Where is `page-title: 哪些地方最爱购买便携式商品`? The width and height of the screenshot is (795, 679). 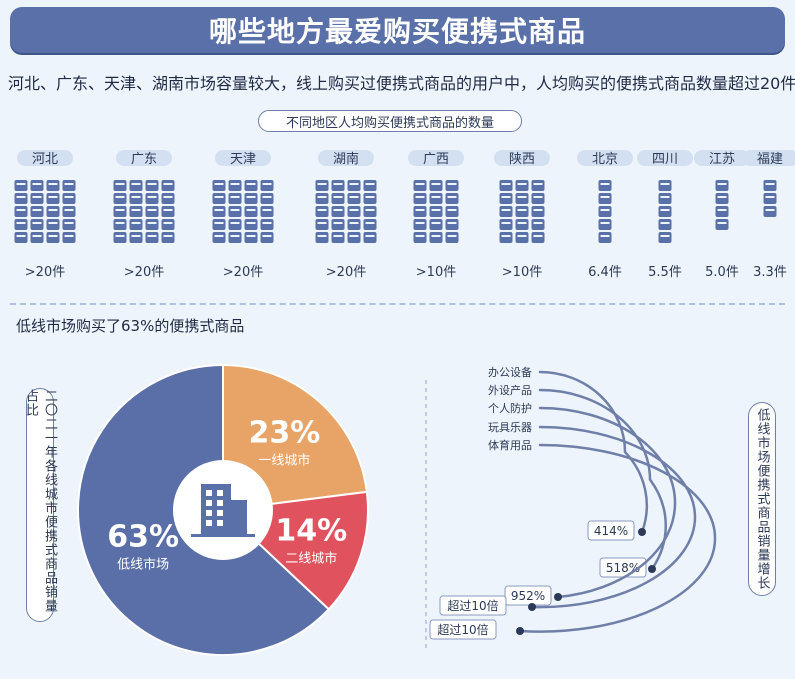 page-title: 哪些地方最爱购买便携式商品 is located at coordinates (397, 30).